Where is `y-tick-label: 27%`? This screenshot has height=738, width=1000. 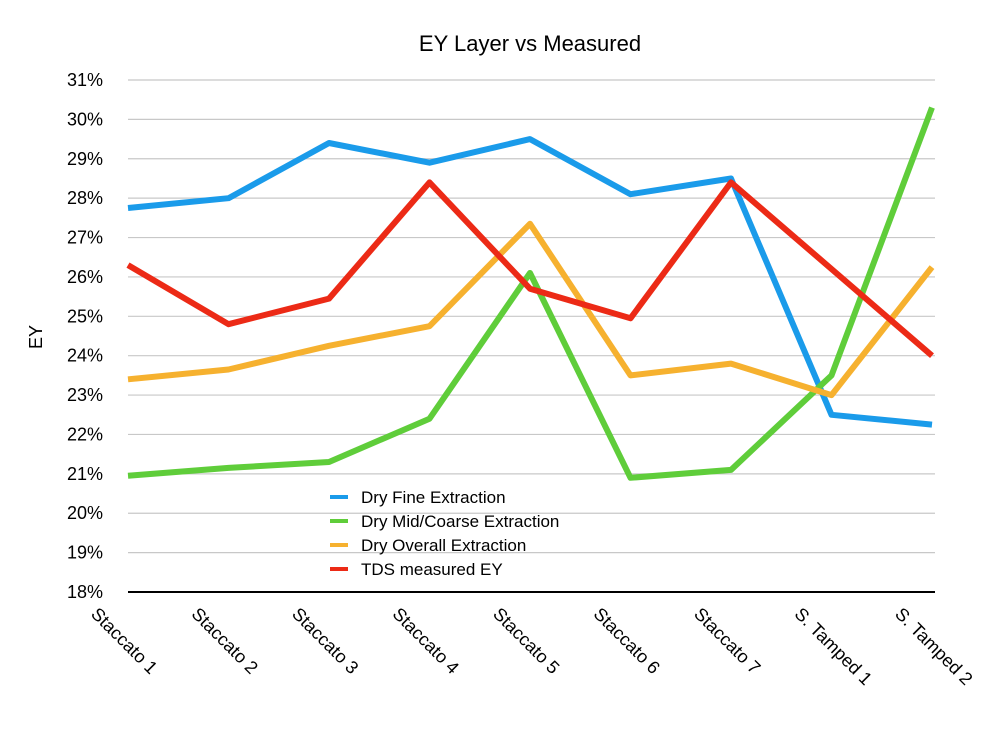
y-tick-label: 27% is located at coordinates (85, 238).